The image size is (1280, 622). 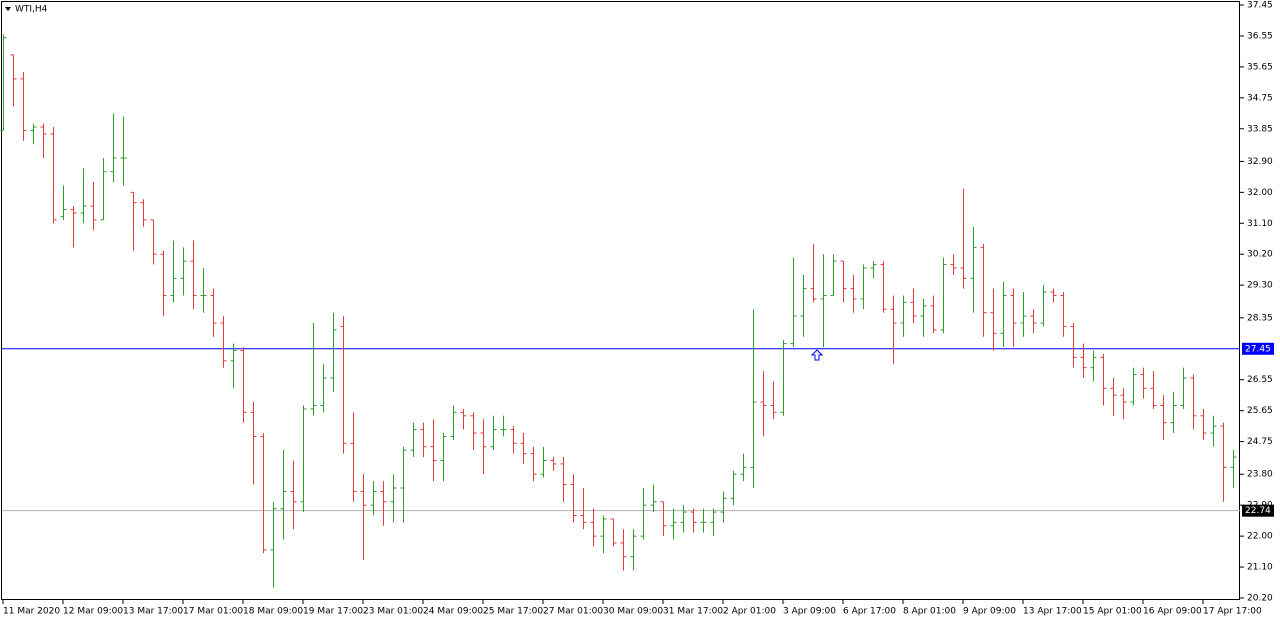 I want to click on y-tick-label: 28.35, so click(x=1260, y=318).